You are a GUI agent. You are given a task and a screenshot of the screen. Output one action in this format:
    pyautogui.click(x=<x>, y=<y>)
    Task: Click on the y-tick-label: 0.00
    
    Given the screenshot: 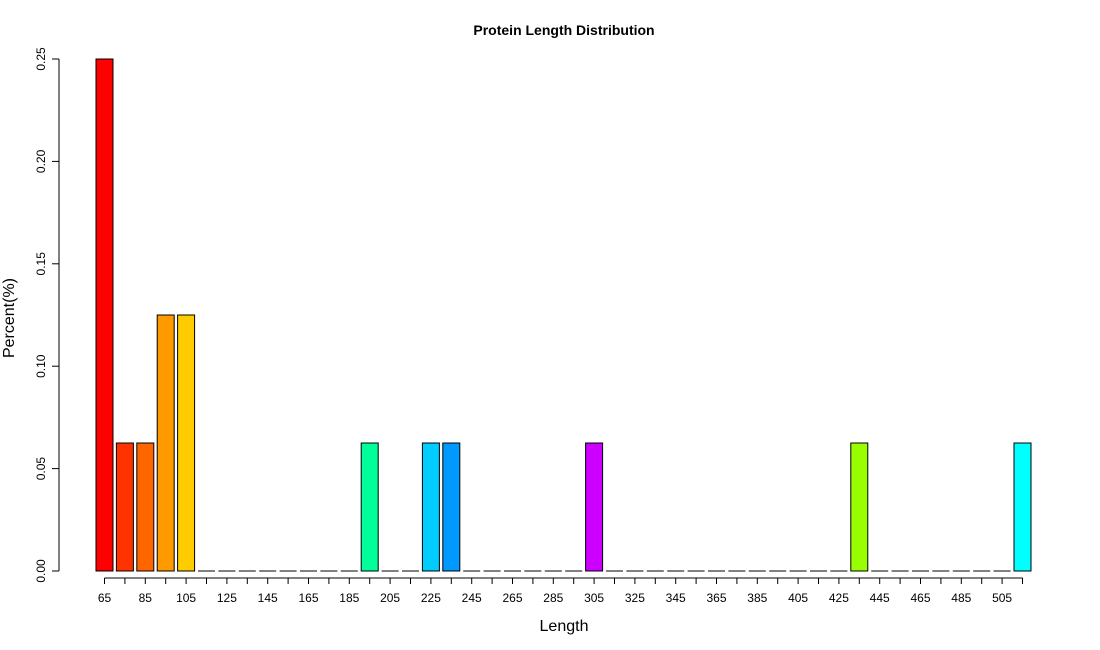 What is the action you would take?
    pyautogui.click(x=41, y=571)
    